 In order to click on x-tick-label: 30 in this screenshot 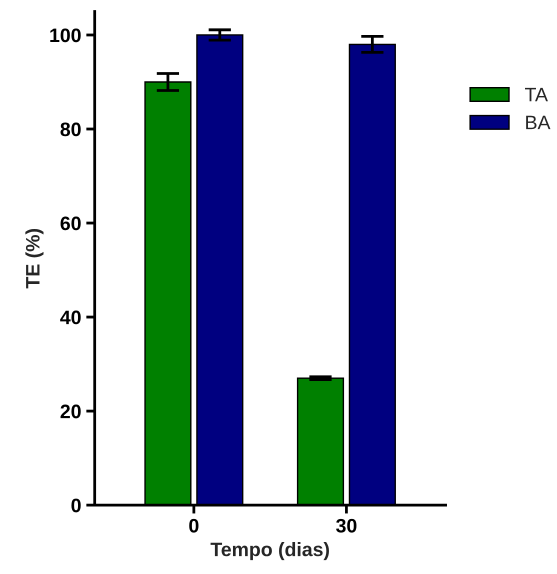, I will do `click(346, 525)`.